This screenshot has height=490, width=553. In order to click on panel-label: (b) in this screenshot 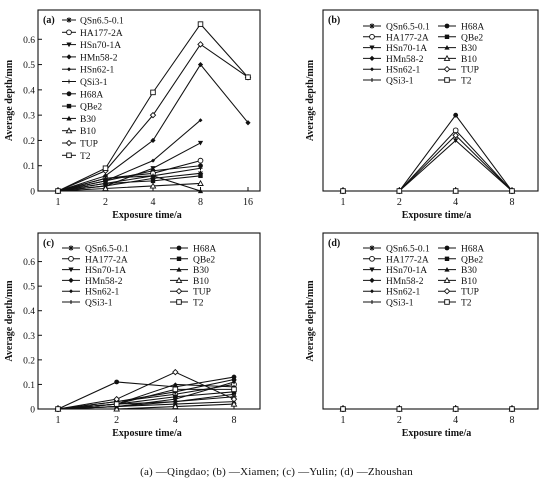, I will do `click(334, 20)`.